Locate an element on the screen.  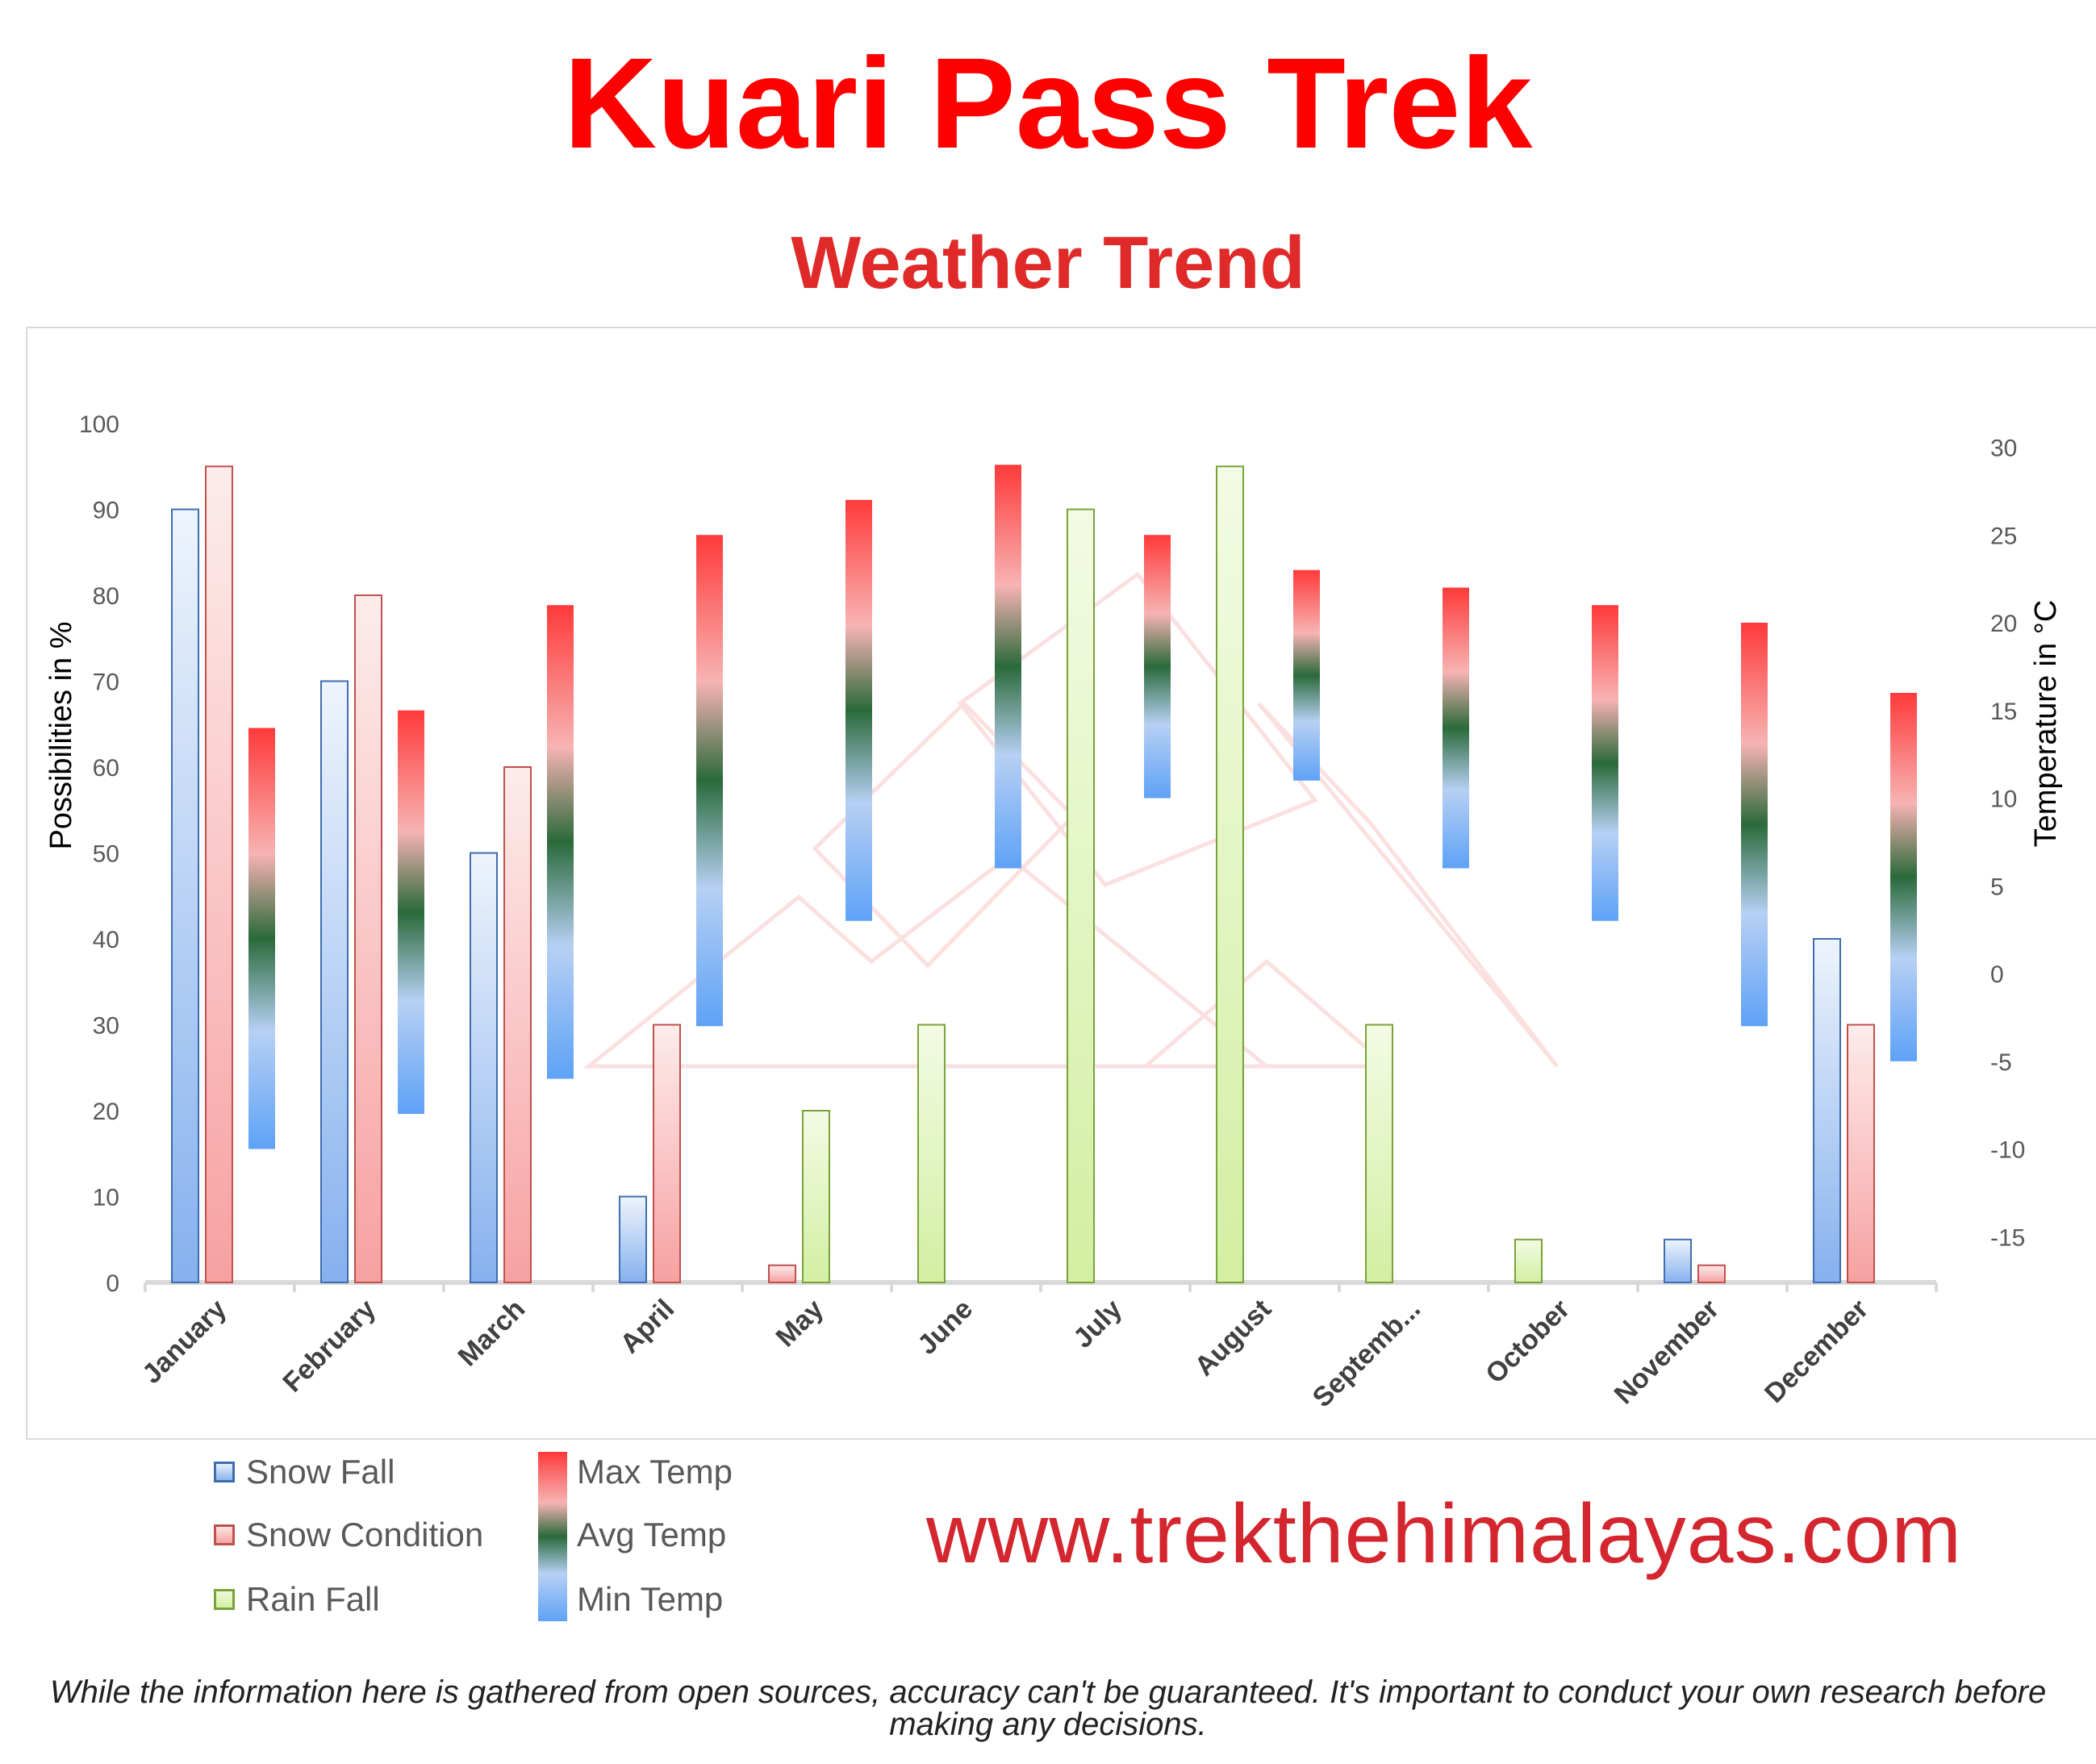
legend-min-temp: Min Temp is located at coordinates (650, 1599).